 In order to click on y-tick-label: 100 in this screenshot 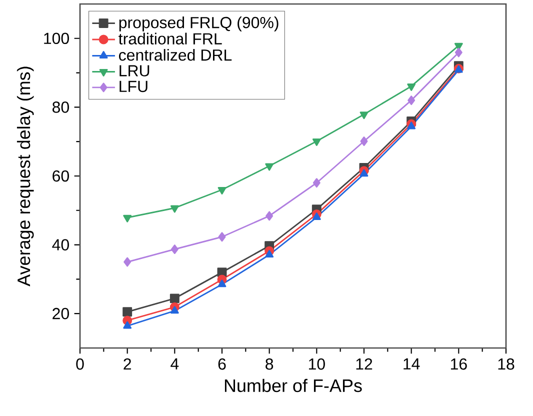, I will do `click(56, 38)`.